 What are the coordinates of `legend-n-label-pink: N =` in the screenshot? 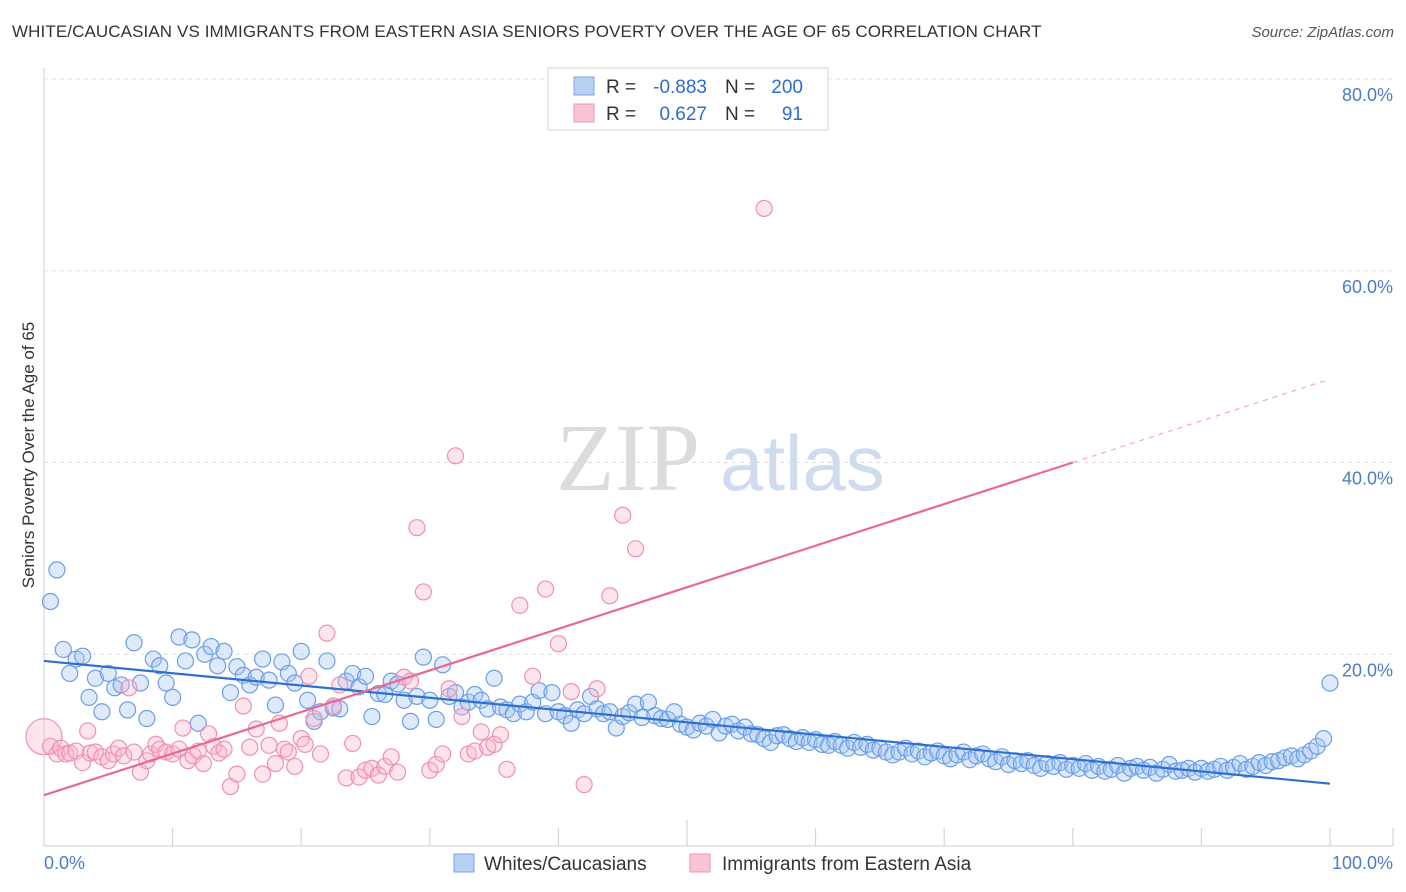 It's located at (740, 114).